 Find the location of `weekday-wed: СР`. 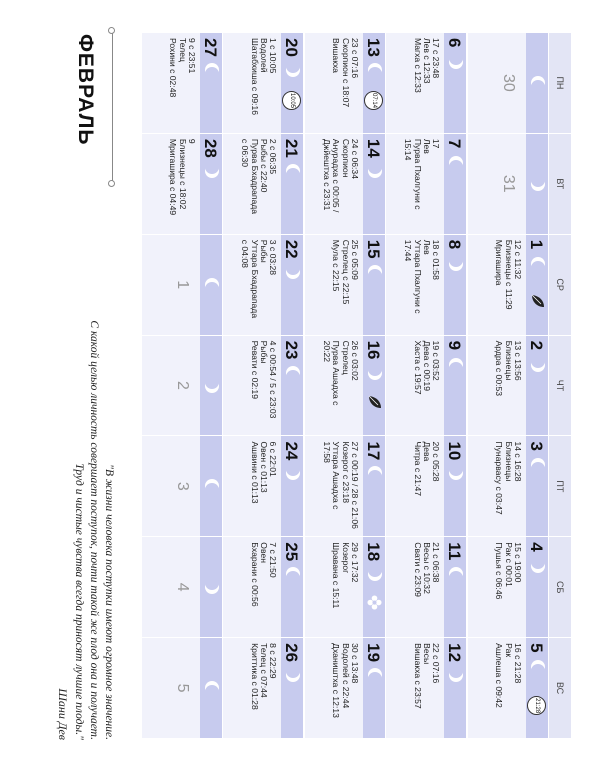

weekday-wed: СР is located at coordinates (560, 285).